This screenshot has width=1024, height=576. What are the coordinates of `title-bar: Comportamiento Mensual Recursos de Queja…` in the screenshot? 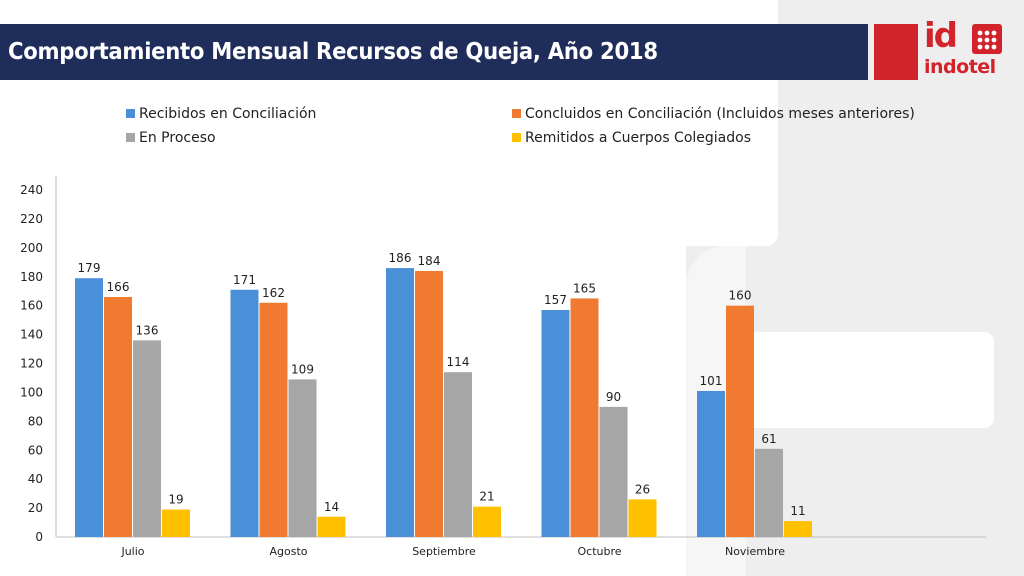 It's located at (434, 52).